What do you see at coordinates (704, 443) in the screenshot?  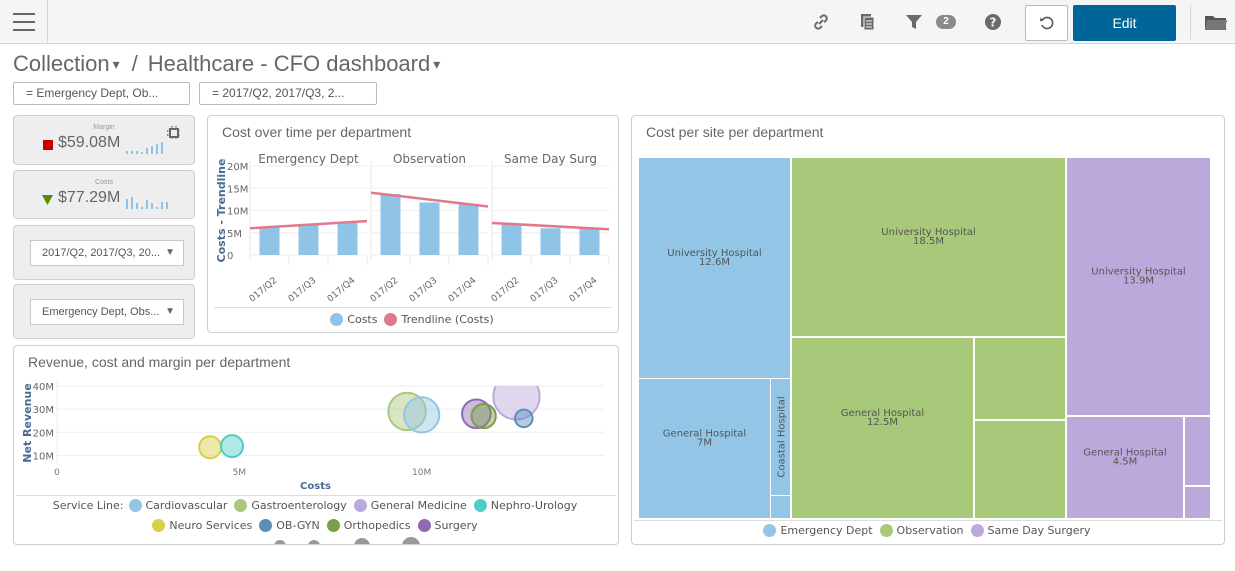 I see `treemap-cell-value: 7M` at bounding box center [704, 443].